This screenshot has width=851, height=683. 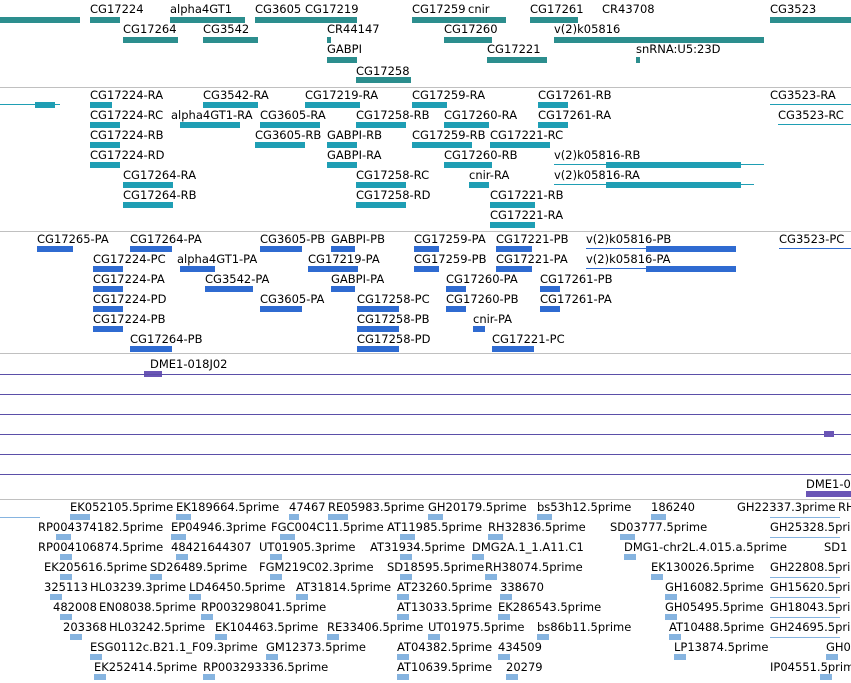 What do you see at coordinates (201, 9) in the screenshot?
I see `gene-label: alpha4GT1` at bounding box center [201, 9].